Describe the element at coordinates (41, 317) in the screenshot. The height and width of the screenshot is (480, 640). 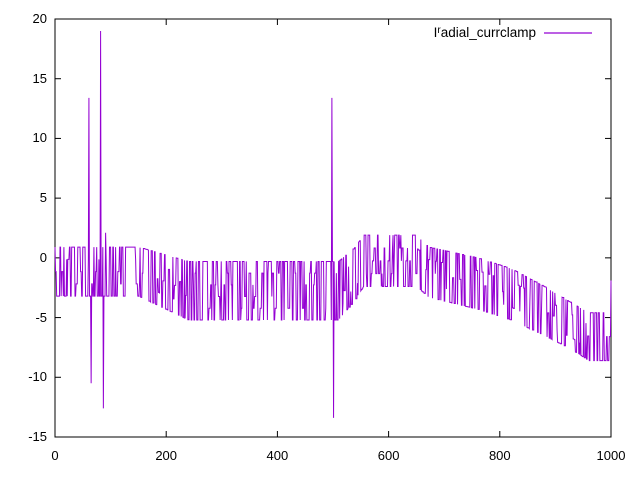
I see `y-tick-label: -5` at that location.